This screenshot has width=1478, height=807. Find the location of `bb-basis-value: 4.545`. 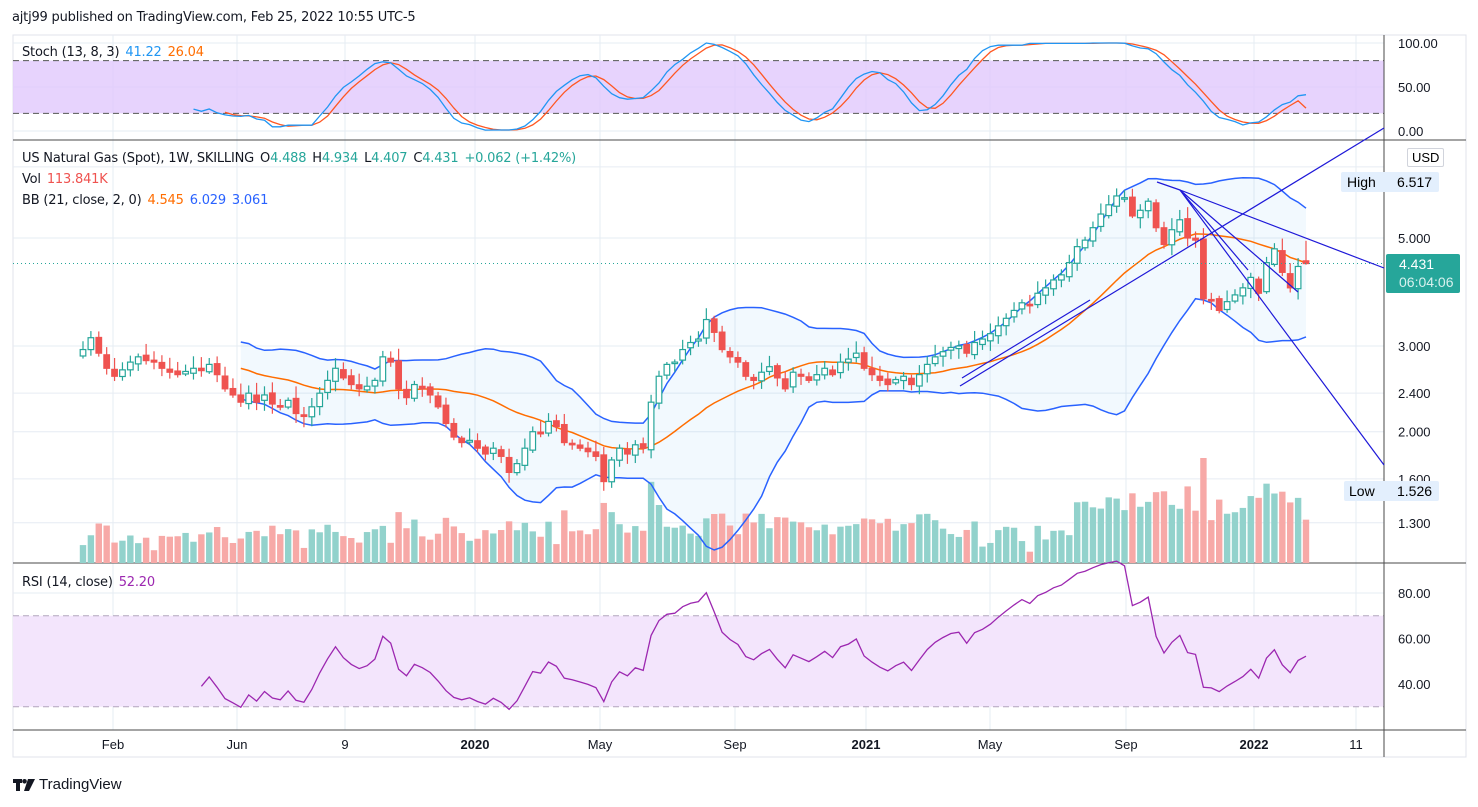

bb-basis-value: 4.545 is located at coordinates (165, 200).